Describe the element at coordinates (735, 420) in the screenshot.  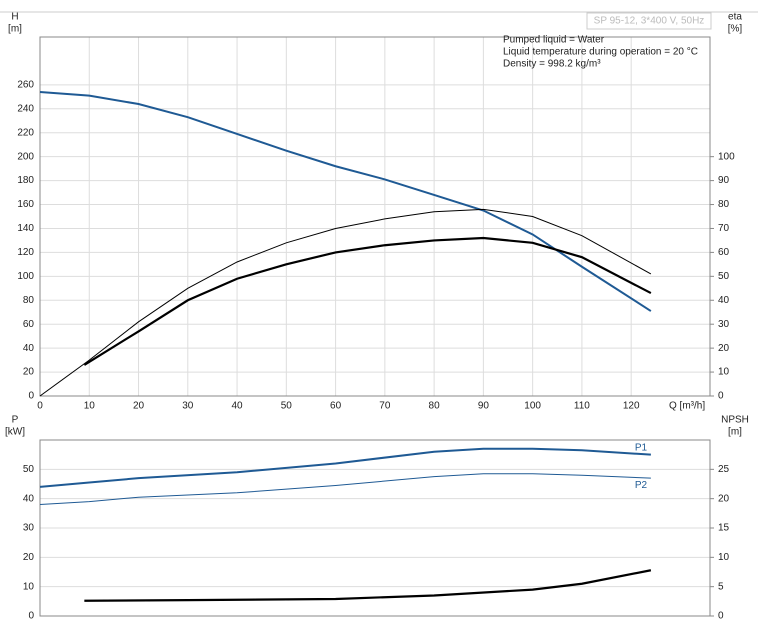
I see `y2-axis-label: NPSH` at that location.